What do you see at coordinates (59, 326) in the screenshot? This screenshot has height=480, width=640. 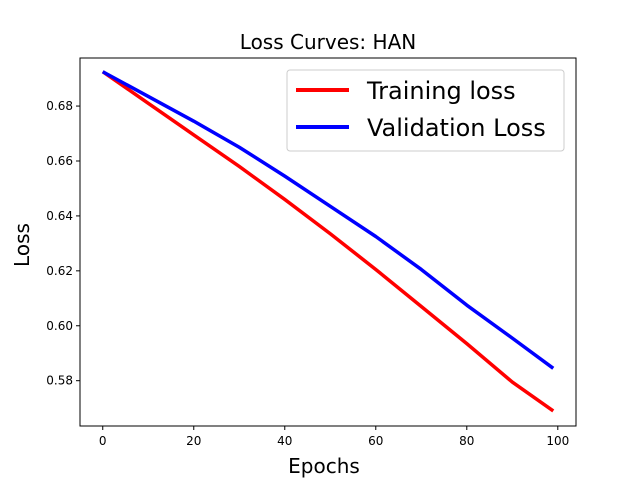 I see `y-tick-label: 0.60` at bounding box center [59, 326].